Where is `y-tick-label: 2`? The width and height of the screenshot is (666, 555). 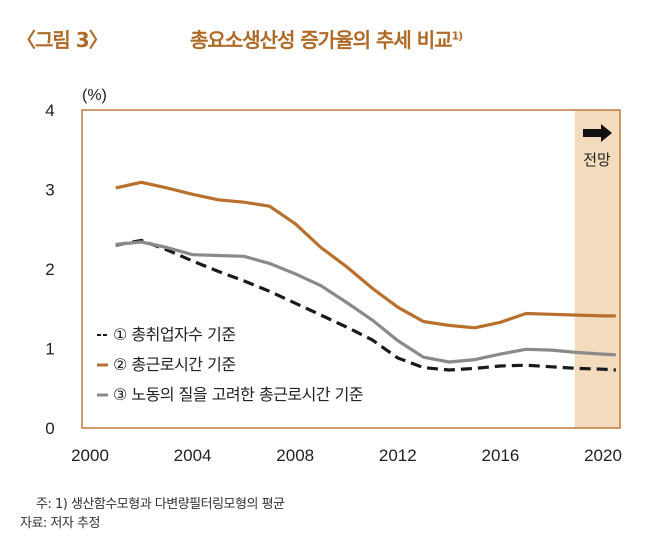
y-tick-label: 2 is located at coordinates (49, 269).